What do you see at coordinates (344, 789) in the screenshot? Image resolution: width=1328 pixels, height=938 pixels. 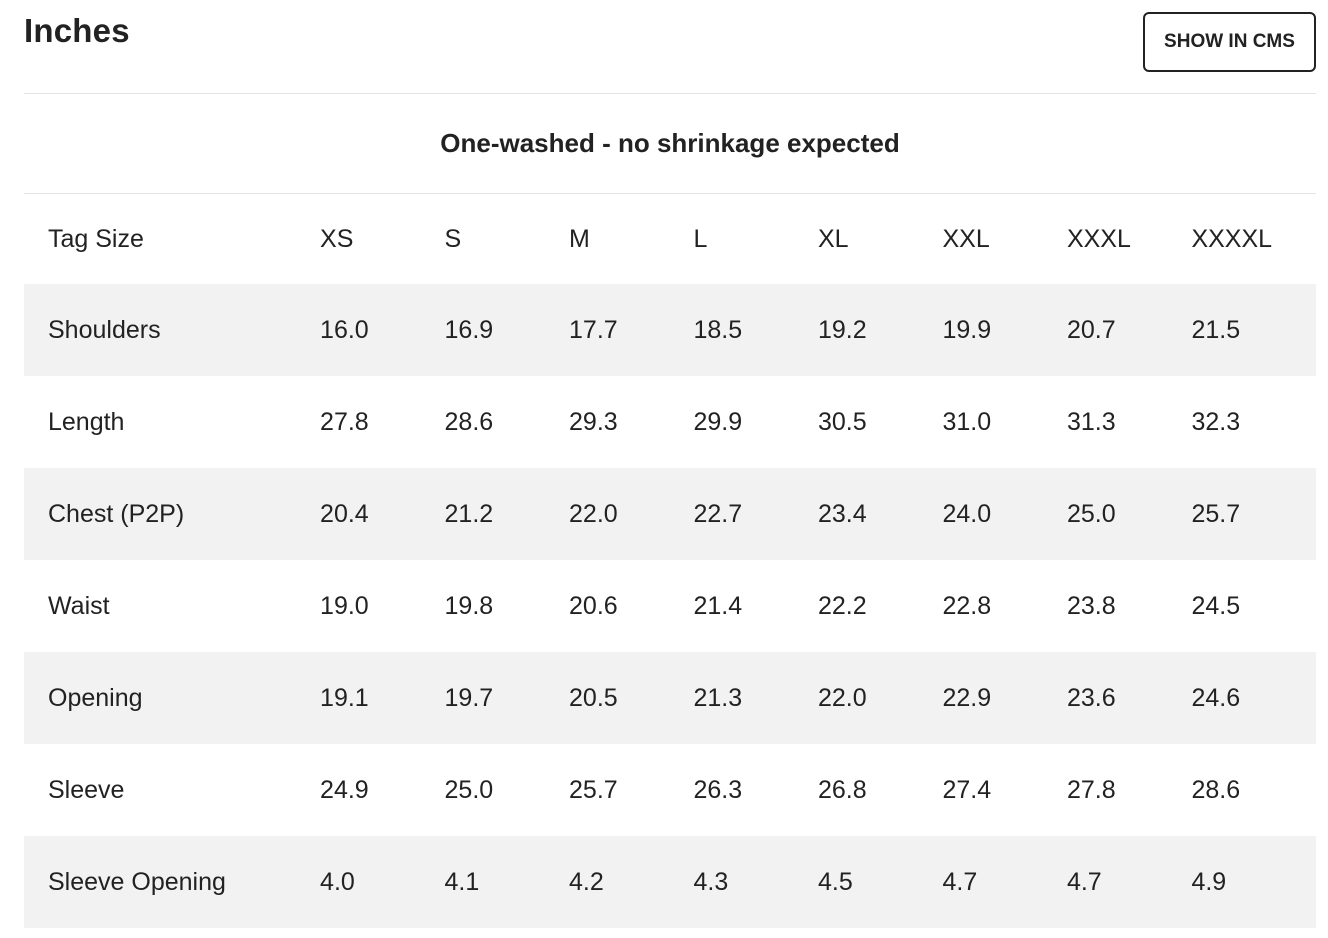 I see `table-cell: 24.9` at bounding box center [344, 789].